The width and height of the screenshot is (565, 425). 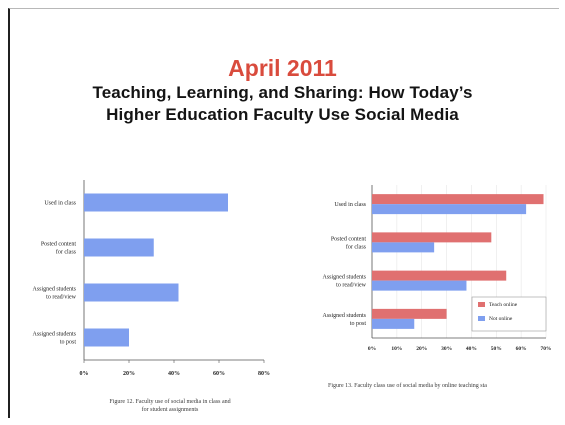 What do you see at coordinates (264, 374) in the screenshot?
I see `x-tick-label: 80%` at bounding box center [264, 374].